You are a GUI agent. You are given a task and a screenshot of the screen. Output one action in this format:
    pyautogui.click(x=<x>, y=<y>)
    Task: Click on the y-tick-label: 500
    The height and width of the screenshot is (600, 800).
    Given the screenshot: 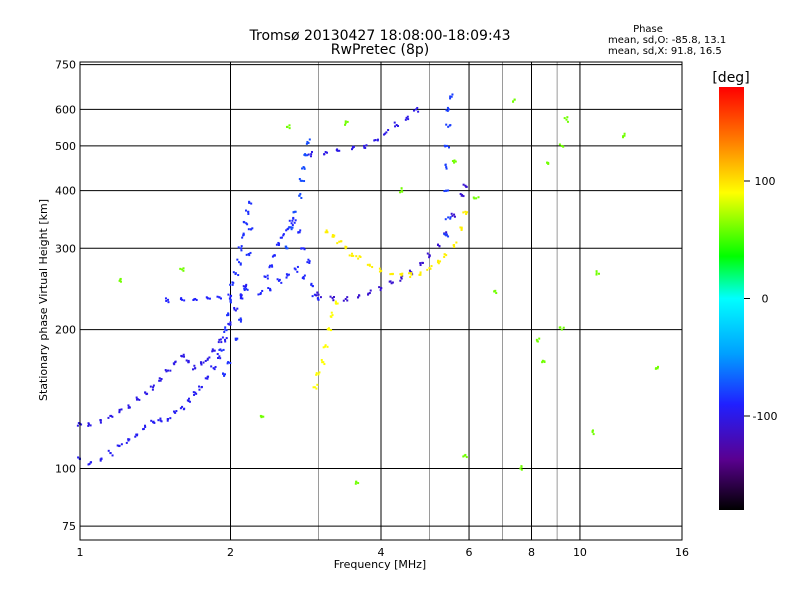 What is the action you would take?
    pyautogui.click(x=65, y=146)
    